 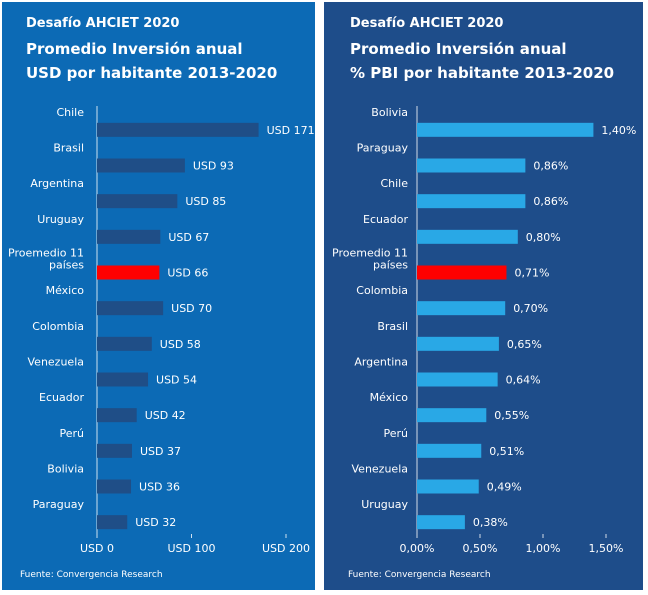 What do you see at coordinates (159, 487) in the screenshot?
I see `value-label: USD 36` at bounding box center [159, 487].